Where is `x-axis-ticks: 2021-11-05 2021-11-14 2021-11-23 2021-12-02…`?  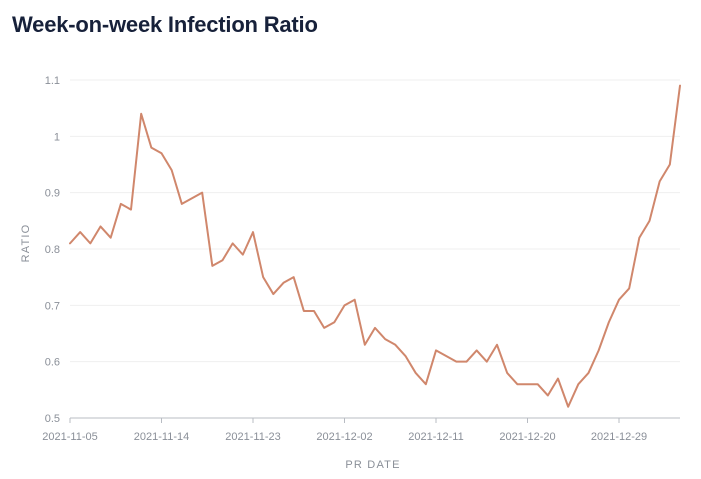 x-axis-ticks: 2021-11-05 2021-11-14 2021-11-23 2021-12-02… is located at coordinates (344, 430).